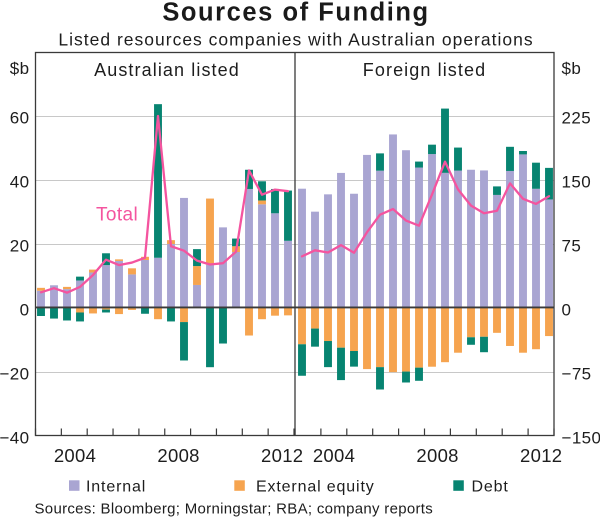 The image size is (600, 523). I want to click on svg-text: Foreign listed, so click(424, 70).